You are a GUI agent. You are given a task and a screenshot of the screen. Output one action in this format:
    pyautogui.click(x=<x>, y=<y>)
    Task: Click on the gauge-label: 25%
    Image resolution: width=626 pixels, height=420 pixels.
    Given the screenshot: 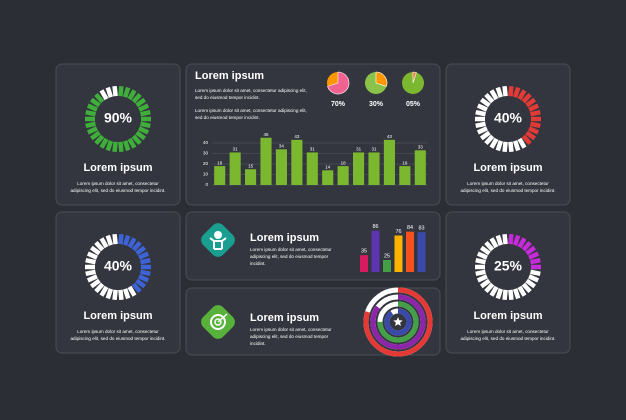 What is the action you would take?
    pyautogui.click(x=508, y=266)
    